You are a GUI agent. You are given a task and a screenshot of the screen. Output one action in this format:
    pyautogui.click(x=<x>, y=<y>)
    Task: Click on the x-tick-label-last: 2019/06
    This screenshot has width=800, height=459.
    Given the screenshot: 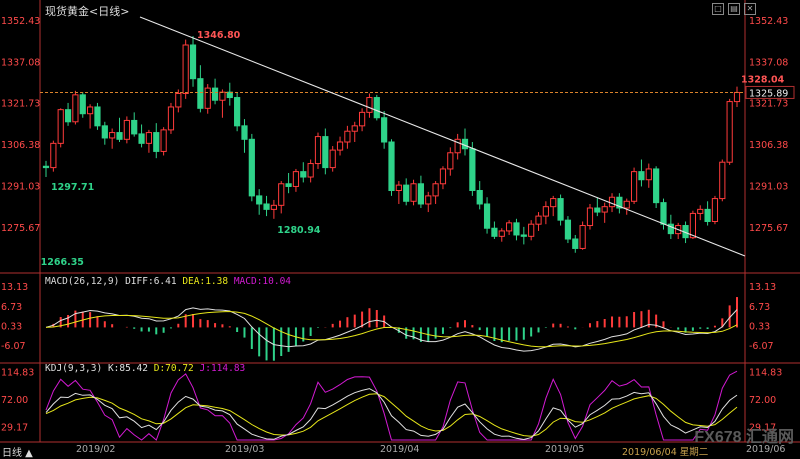 What is the action you would take?
    pyautogui.click(x=766, y=449)
    